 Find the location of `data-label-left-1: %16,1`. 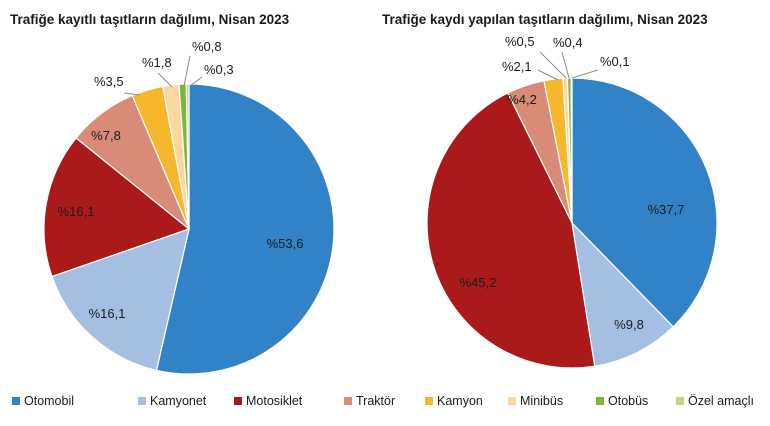

data-label-left-1: %16,1 is located at coordinates (107, 313).